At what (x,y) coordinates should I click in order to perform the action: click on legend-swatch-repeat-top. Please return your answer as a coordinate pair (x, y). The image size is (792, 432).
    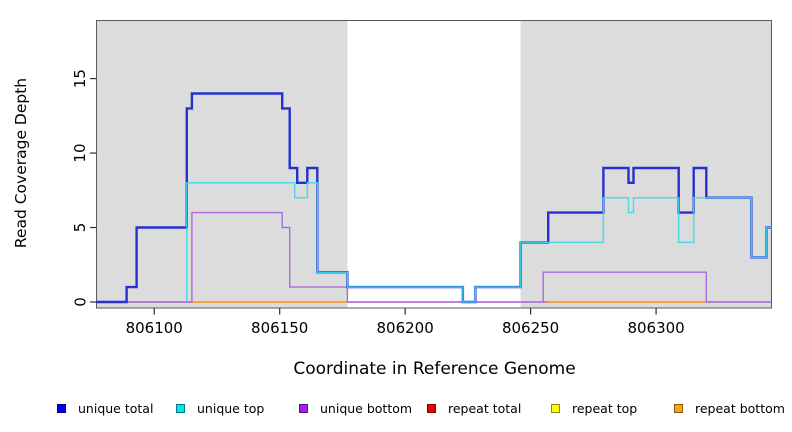
    Looking at the image, I should click on (555, 408).